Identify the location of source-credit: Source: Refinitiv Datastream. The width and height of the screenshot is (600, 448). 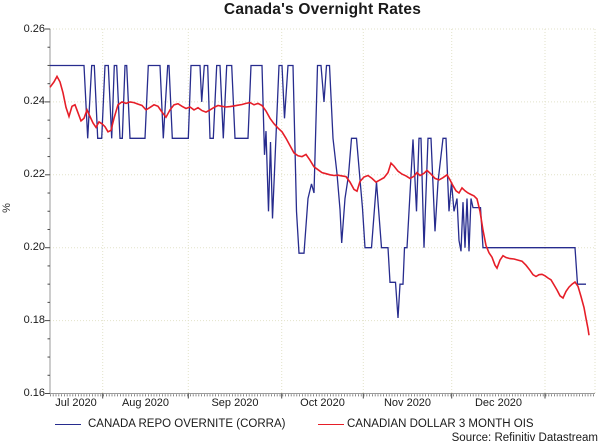
(524, 438).